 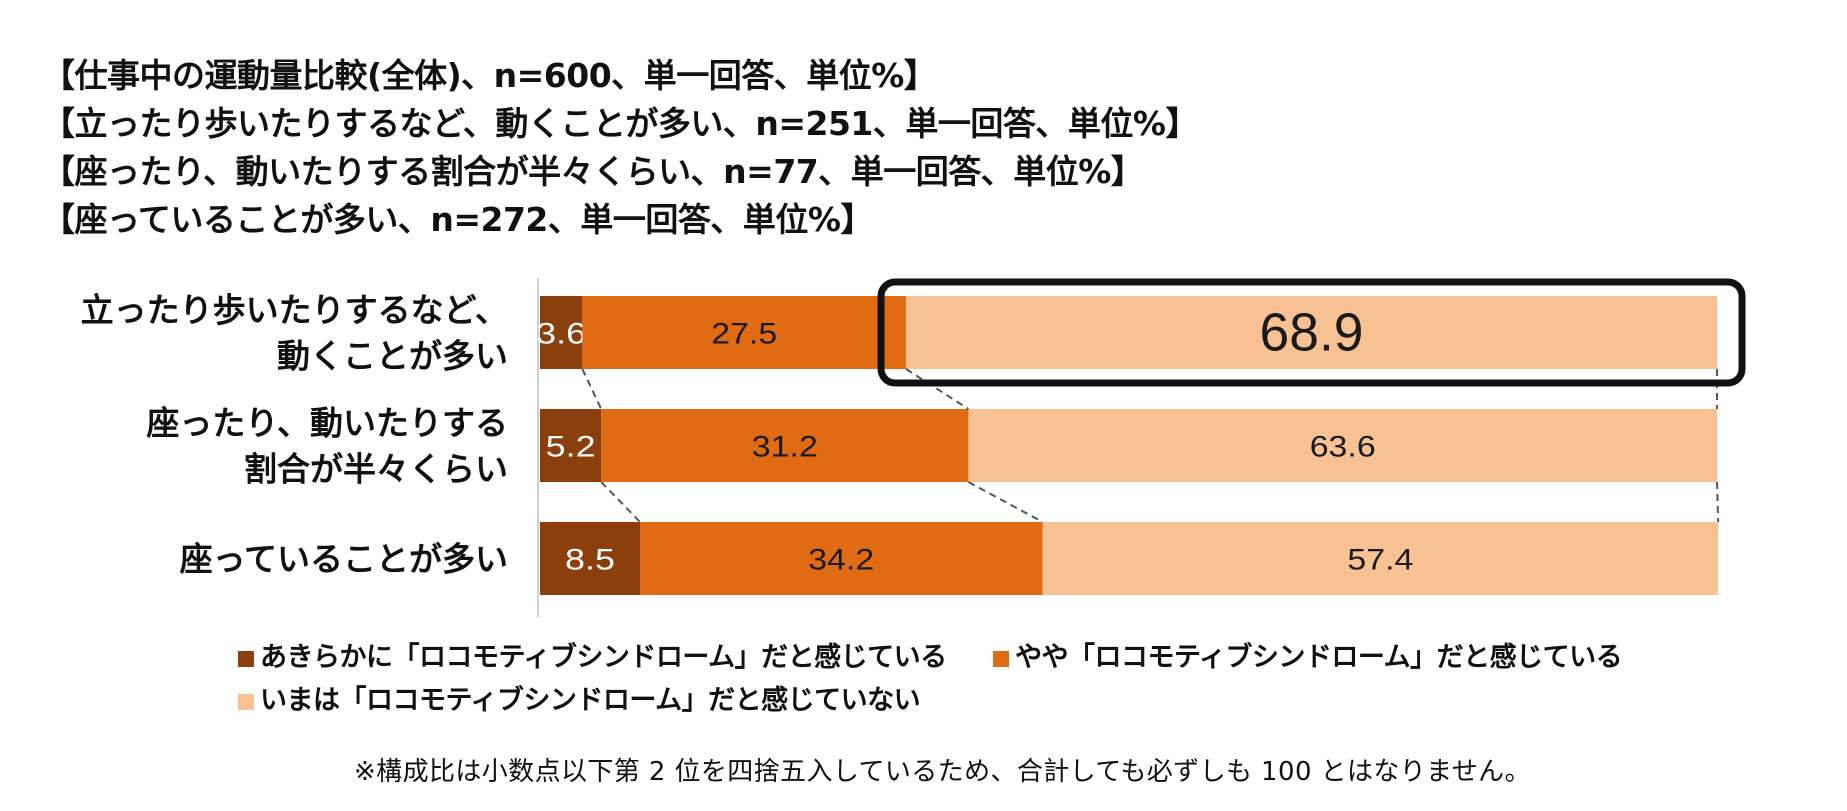 I want to click on legend-item-not: いまは「ロコモティブシンドローム」だと感じていない, so click(x=579, y=700).